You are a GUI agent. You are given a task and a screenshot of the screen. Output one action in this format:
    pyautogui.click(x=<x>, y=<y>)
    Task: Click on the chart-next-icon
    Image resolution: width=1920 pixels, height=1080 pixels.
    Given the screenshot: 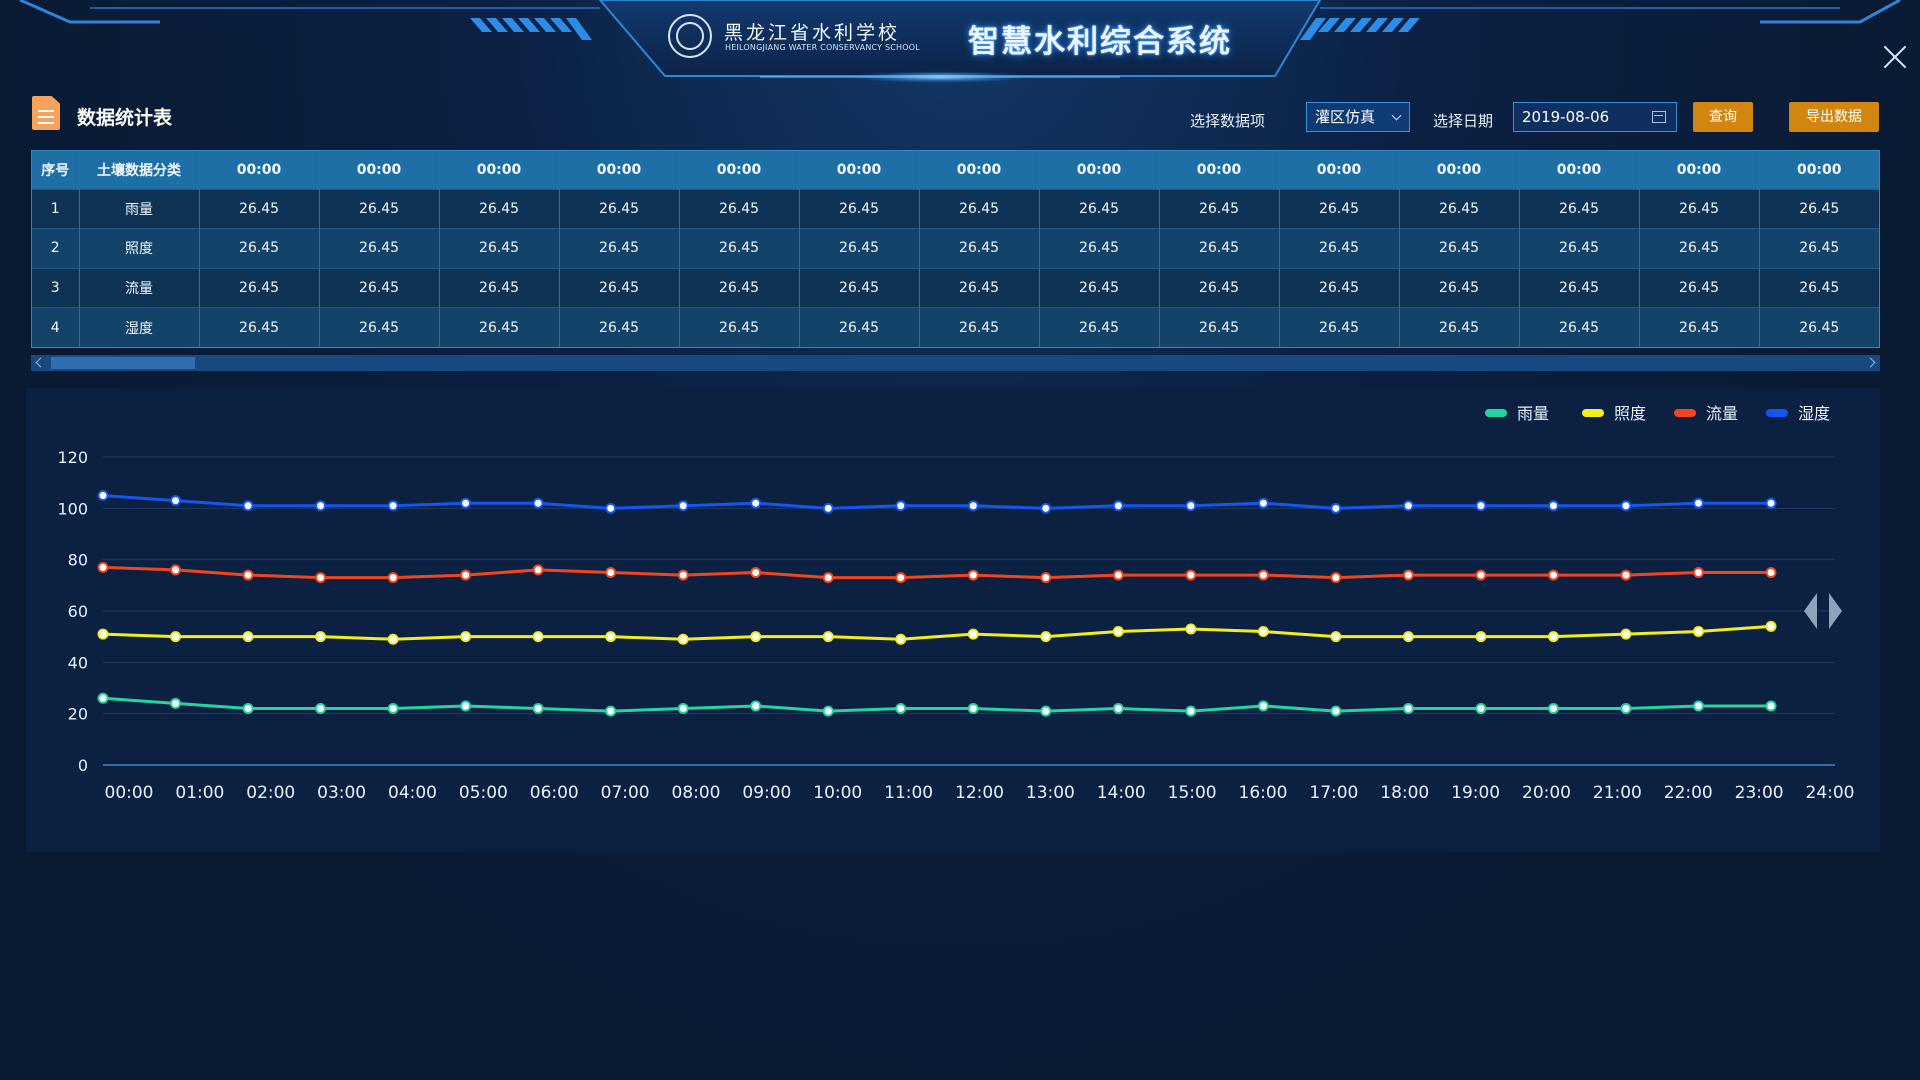 What is the action you would take?
    pyautogui.click(x=1835, y=611)
    